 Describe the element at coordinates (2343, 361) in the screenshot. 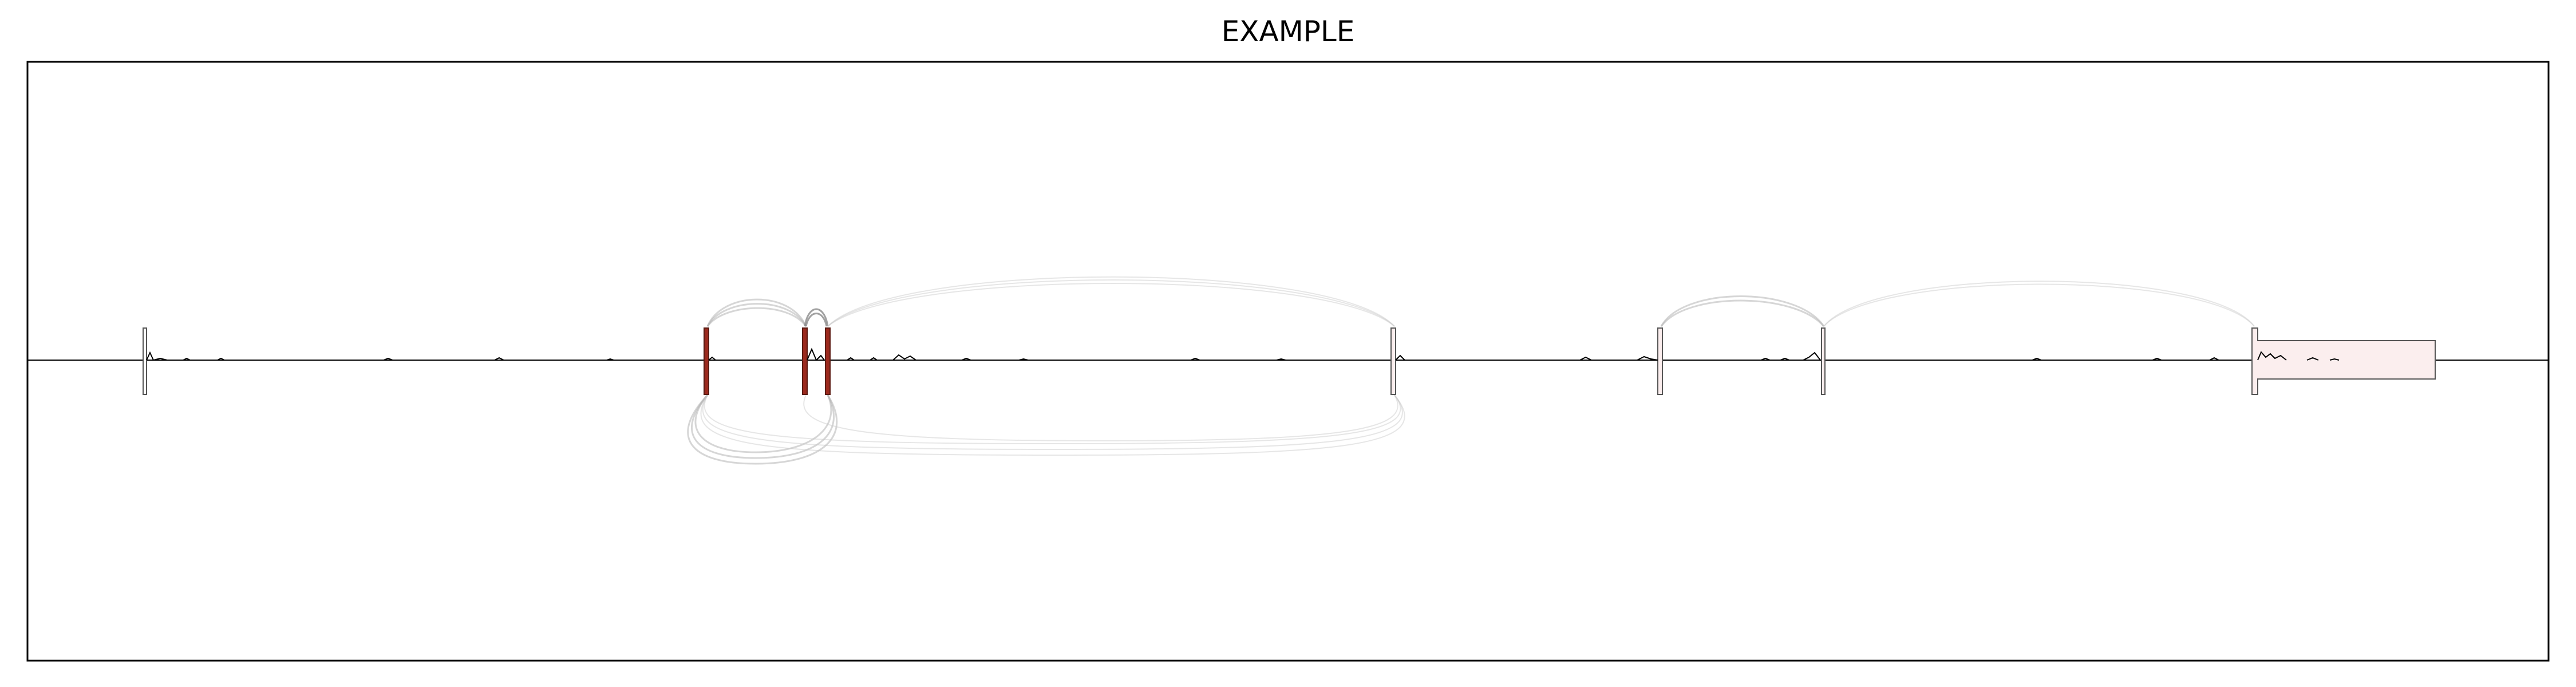

I see `exon-block-last` at that location.